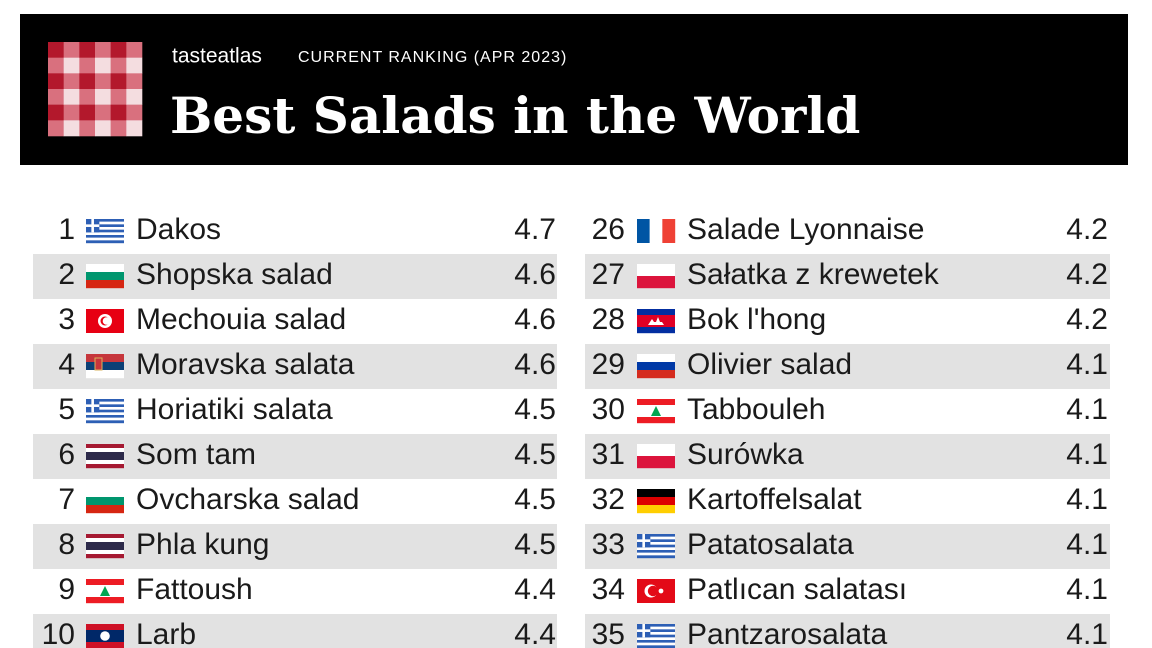 The image size is (1152, 648). Describe the element at coordinates (850, 229) in the screenshot. I see `table-row: 26 Salade Lyonnaise 4.2` at that location.